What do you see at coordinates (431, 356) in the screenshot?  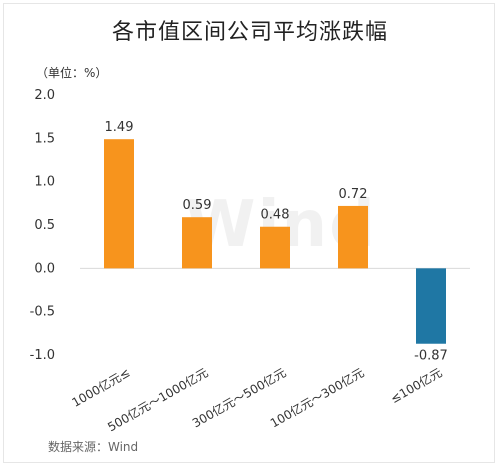 I see `data-label: -0.87` at bounding box center [431, 356].